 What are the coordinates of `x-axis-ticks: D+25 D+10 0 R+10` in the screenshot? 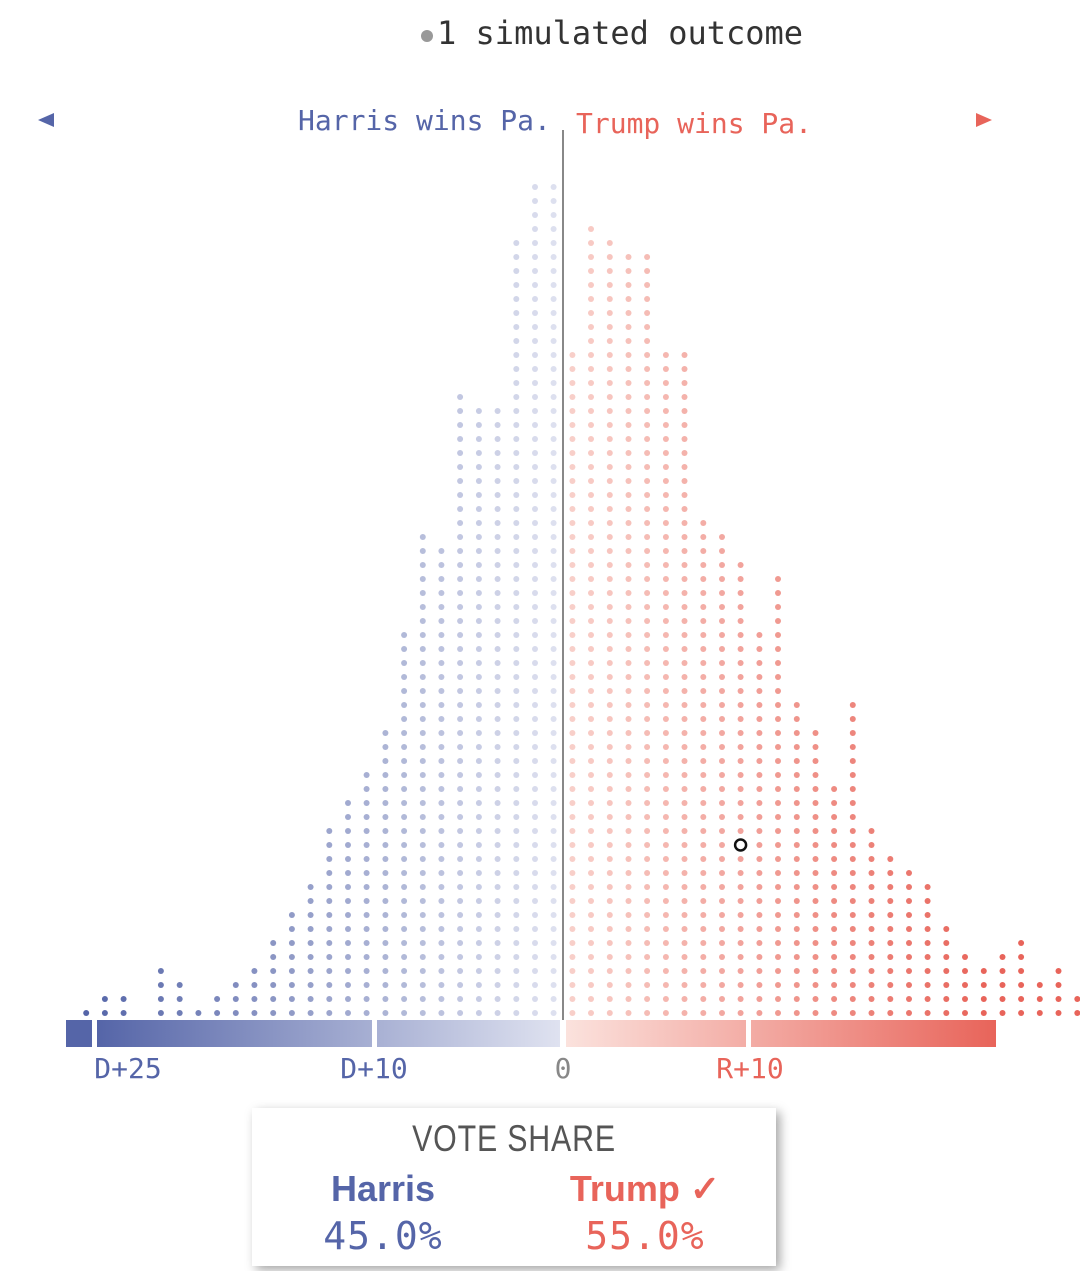 It's located at (438, 1068).